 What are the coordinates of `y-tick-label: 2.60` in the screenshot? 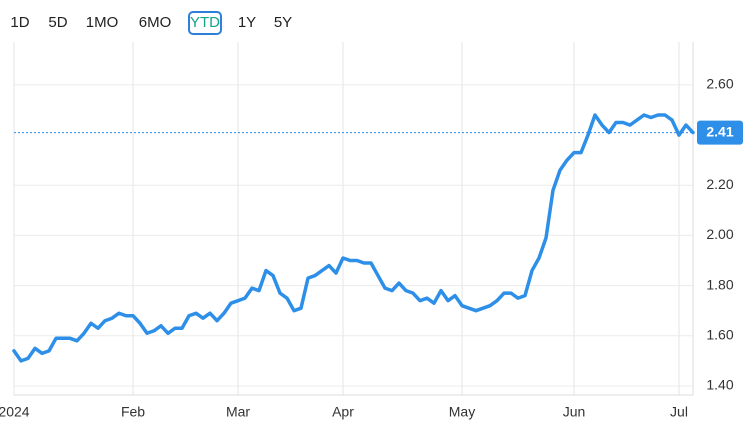 It's located at (719, 84).